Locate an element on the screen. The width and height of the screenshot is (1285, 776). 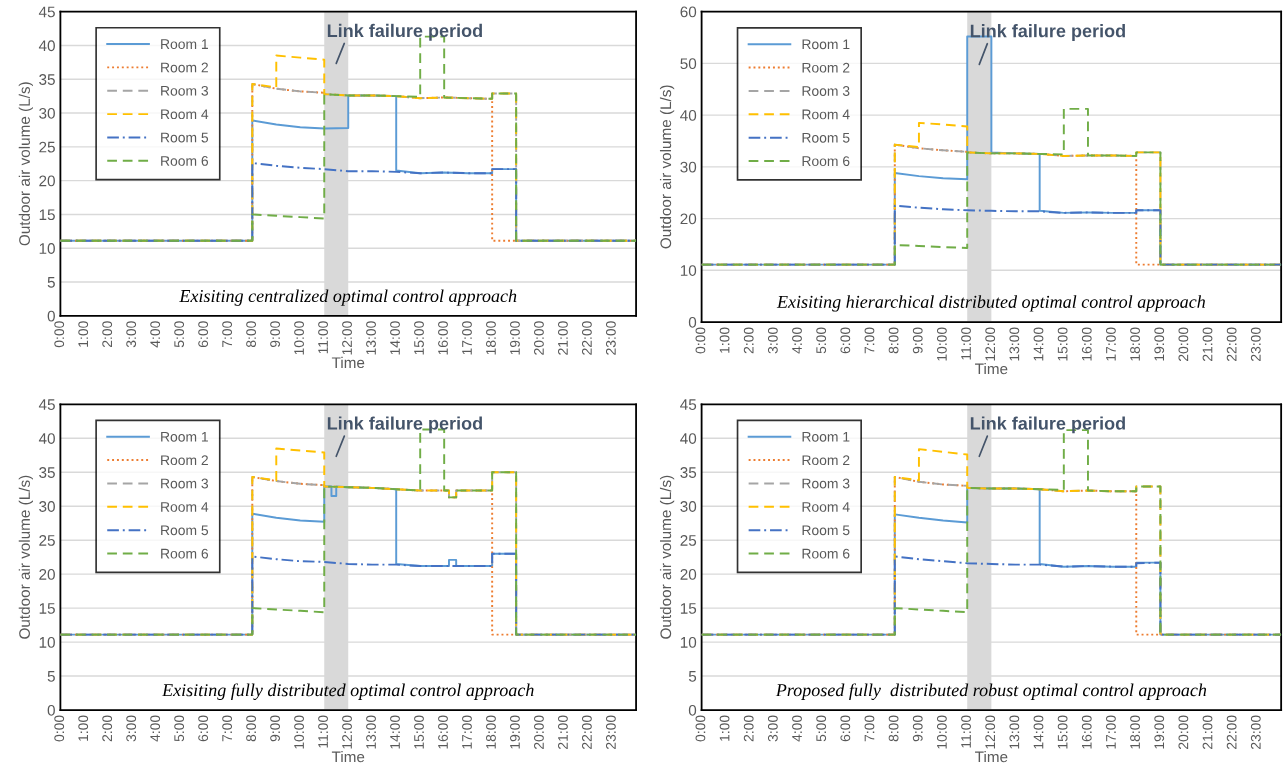
x-tick-label: 16:00 is located at coordinates (1086, 732).